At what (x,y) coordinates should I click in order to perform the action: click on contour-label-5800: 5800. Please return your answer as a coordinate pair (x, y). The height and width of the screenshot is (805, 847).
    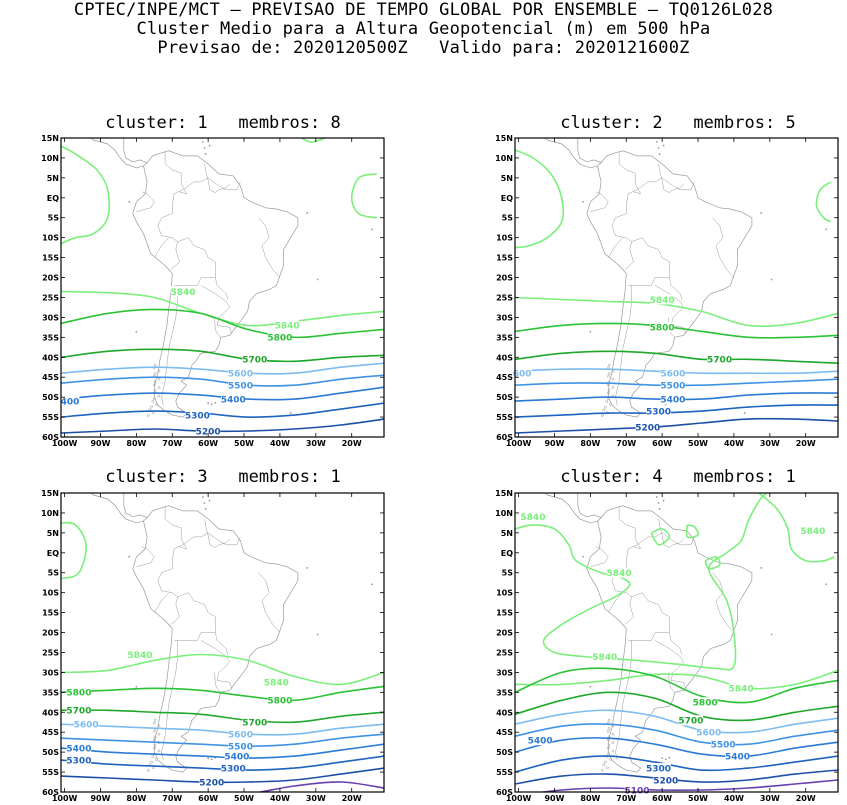
    Looking at the image, I should click on (279, 339).